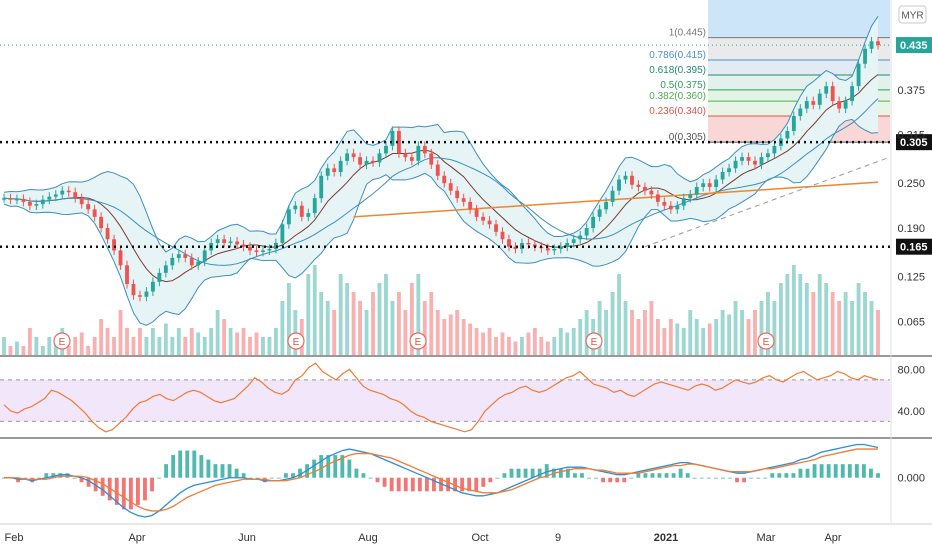 The width and height of the screenshot is (932, 550). What do you see at coordinates (666, 538) in the screenshot?
I see `time-tick-label: 2021` at bounding box center [666, 538].